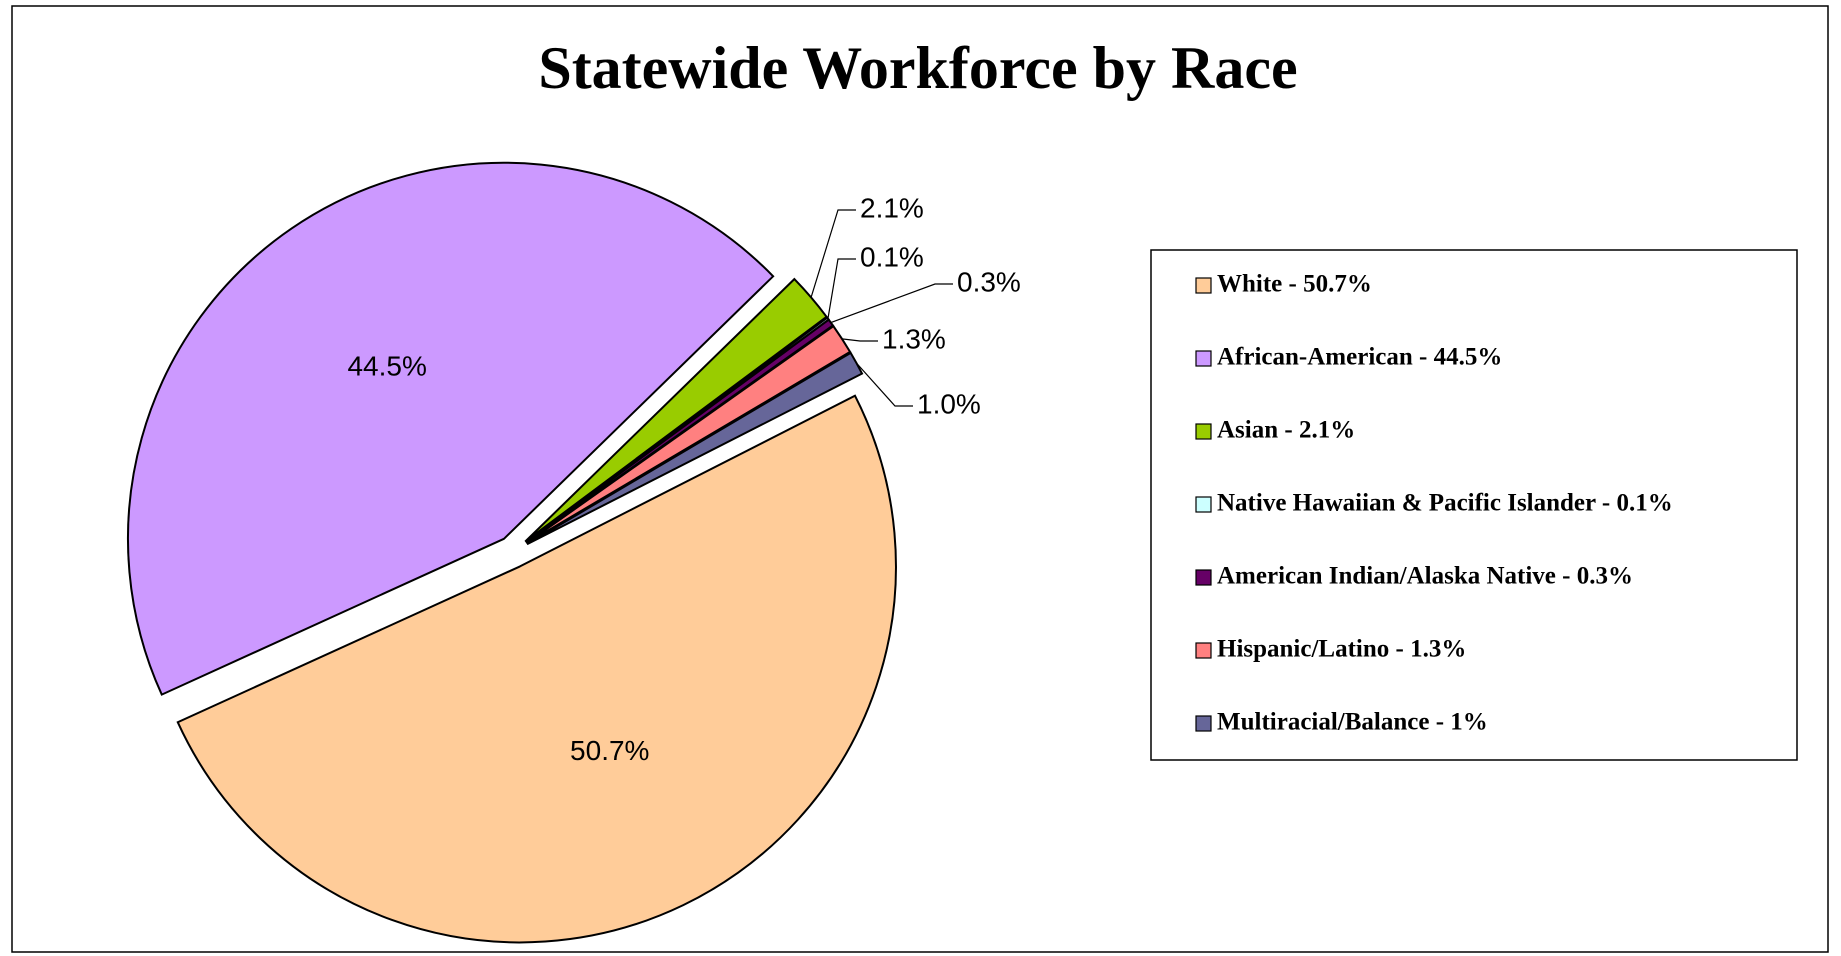 The image size is (1841, 956). Describe the element at coordinates (1425, 576) in the screenshot. I see `legend-label: American Indian/Alaska Native - 0.3%` at that location.